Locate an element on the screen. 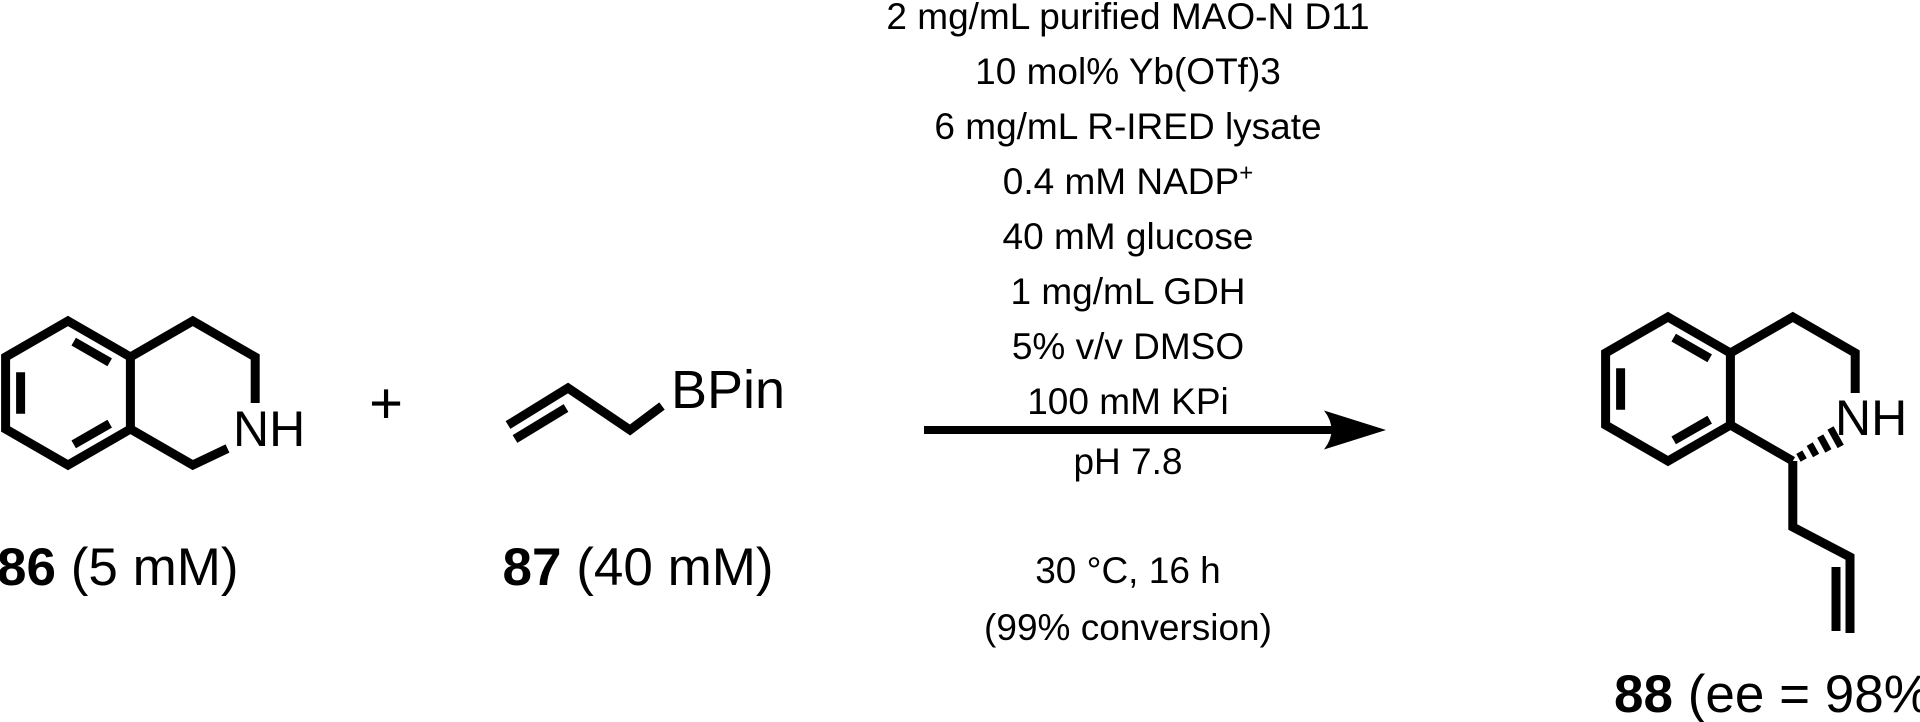 Image resolution: width=1920 pixels, height=722 pixels. compound-number-87: 87 is located at coordinates (532, 567).